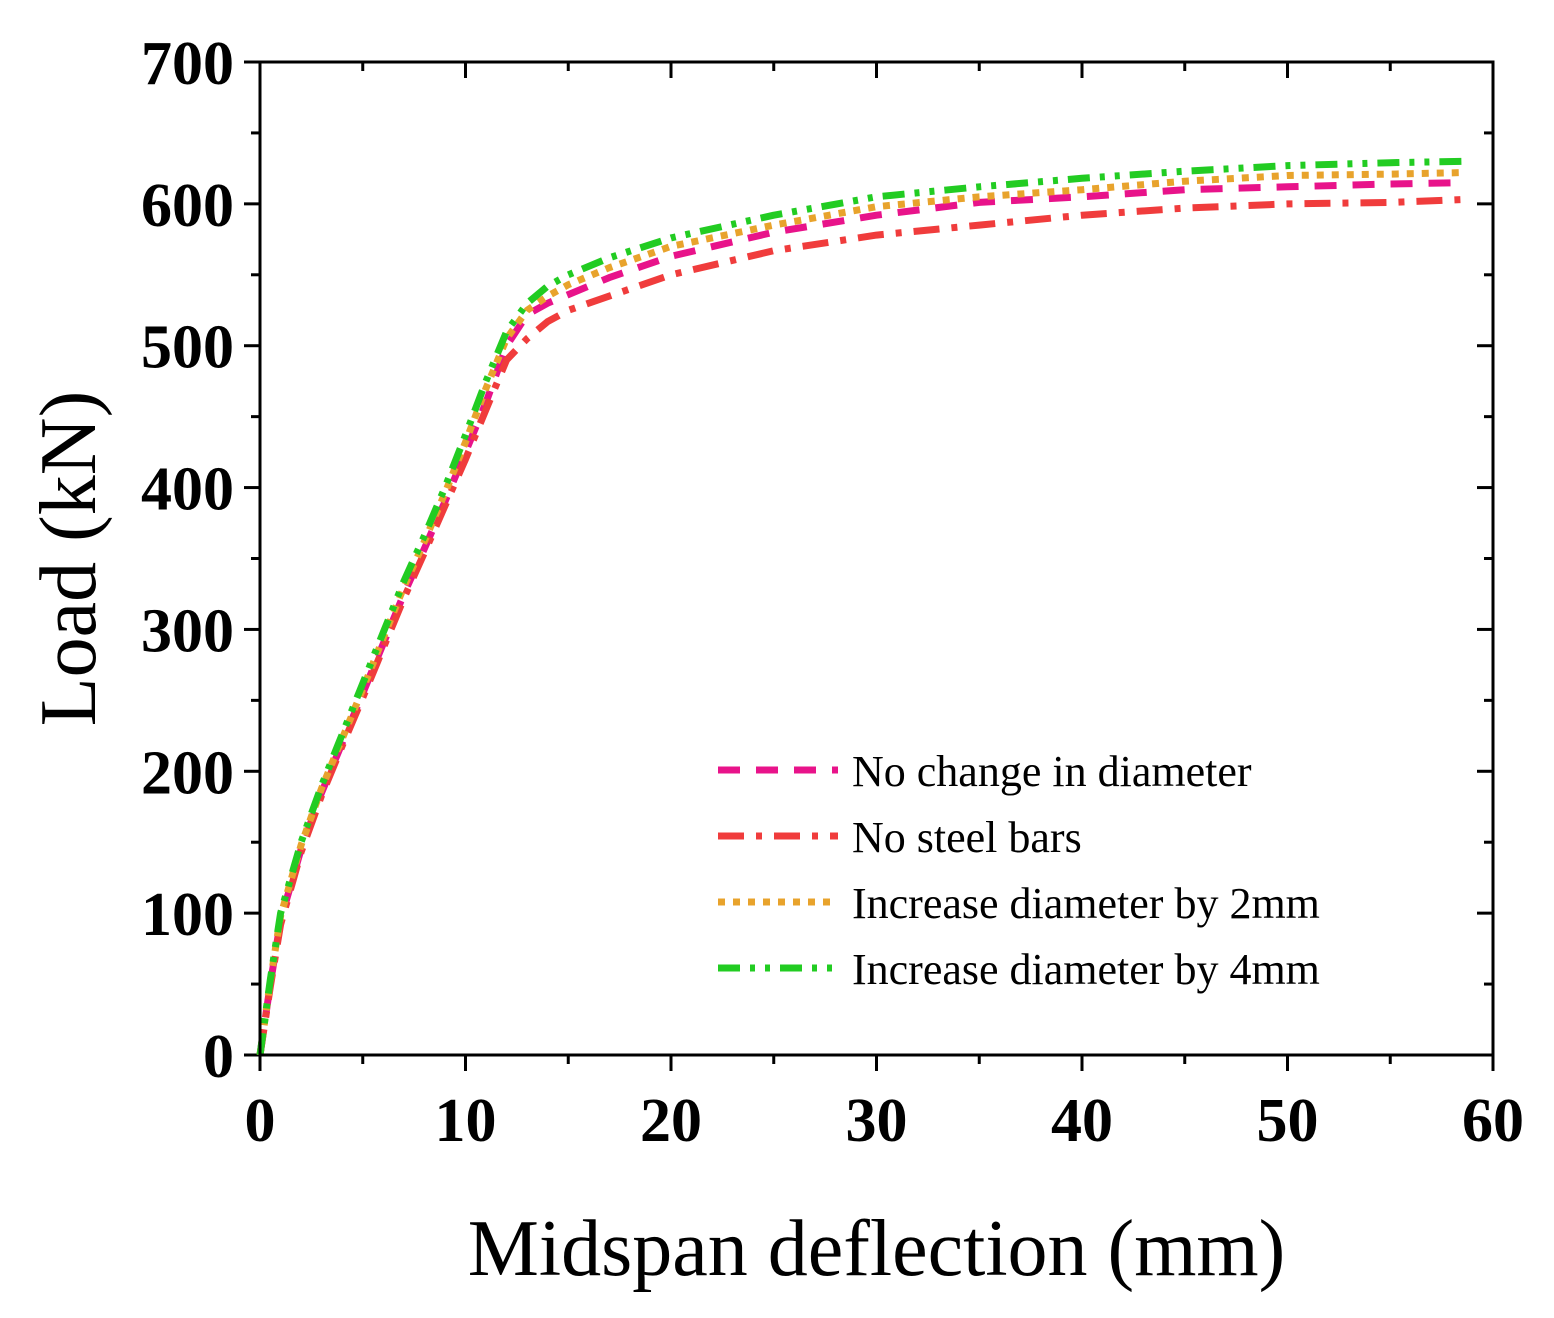 The width and height of the screenshot is (1554, 1318). What do you see at coordinates (187, 206) in the screenshot?
I see `y-tick-label: 600` at bounding box center [187, 206].